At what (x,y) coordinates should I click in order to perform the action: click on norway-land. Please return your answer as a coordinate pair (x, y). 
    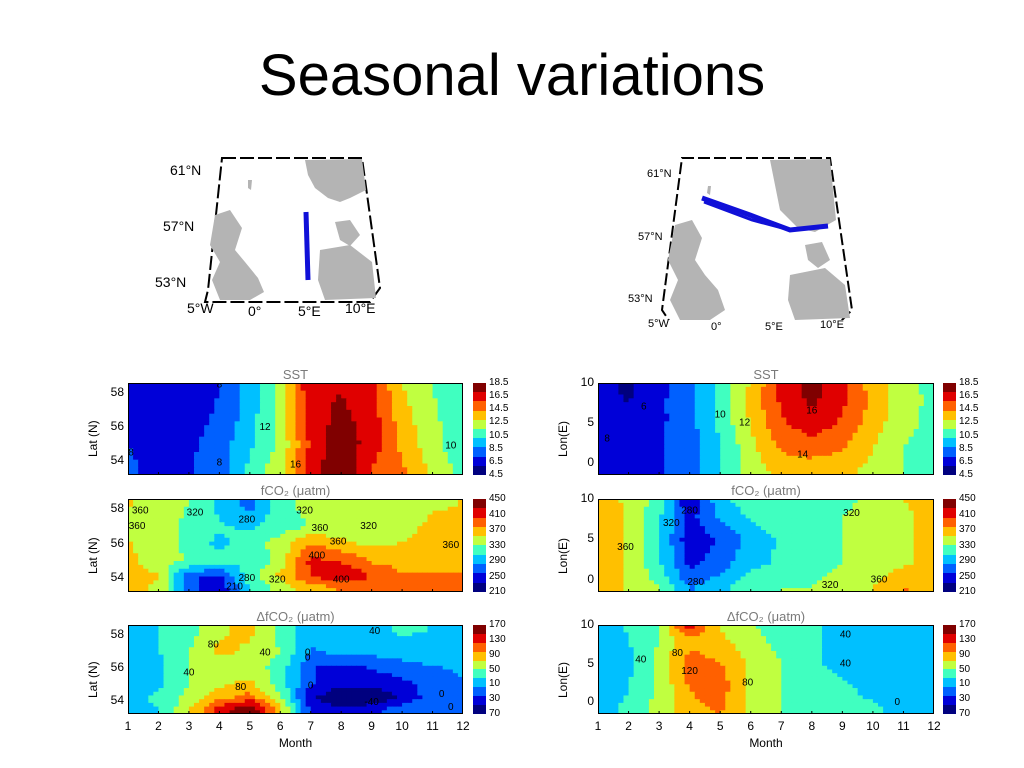
    Looking at the image, I should click on (335, 180).